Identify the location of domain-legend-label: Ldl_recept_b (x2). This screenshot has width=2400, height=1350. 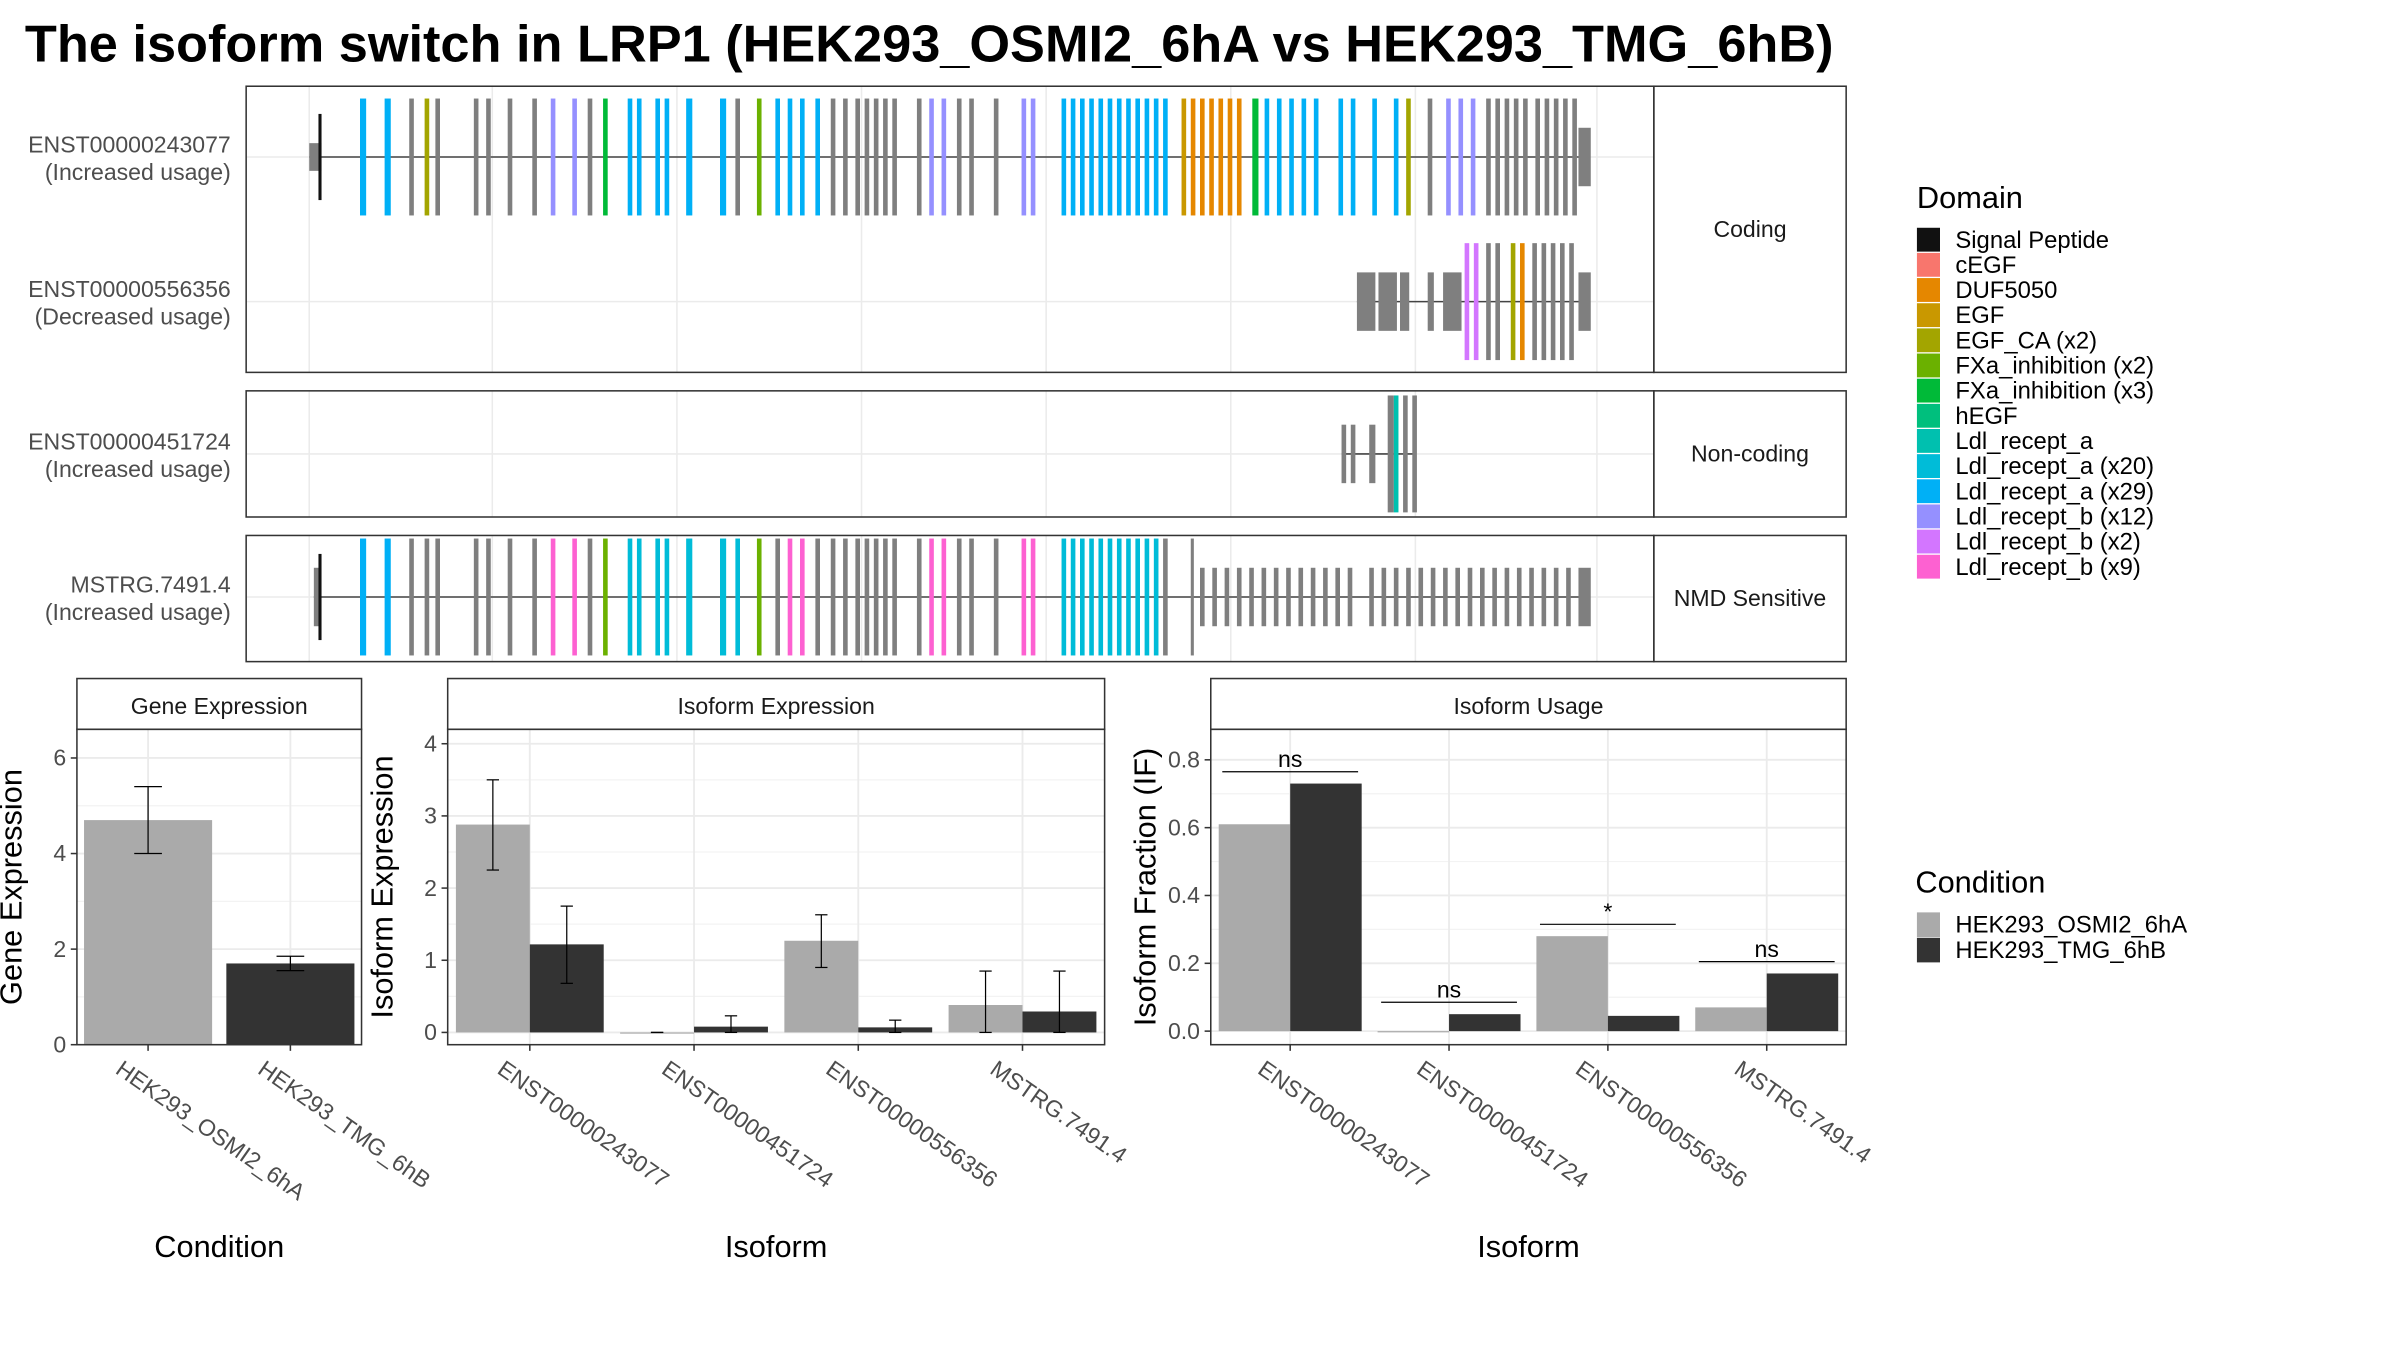
(2047, 542).